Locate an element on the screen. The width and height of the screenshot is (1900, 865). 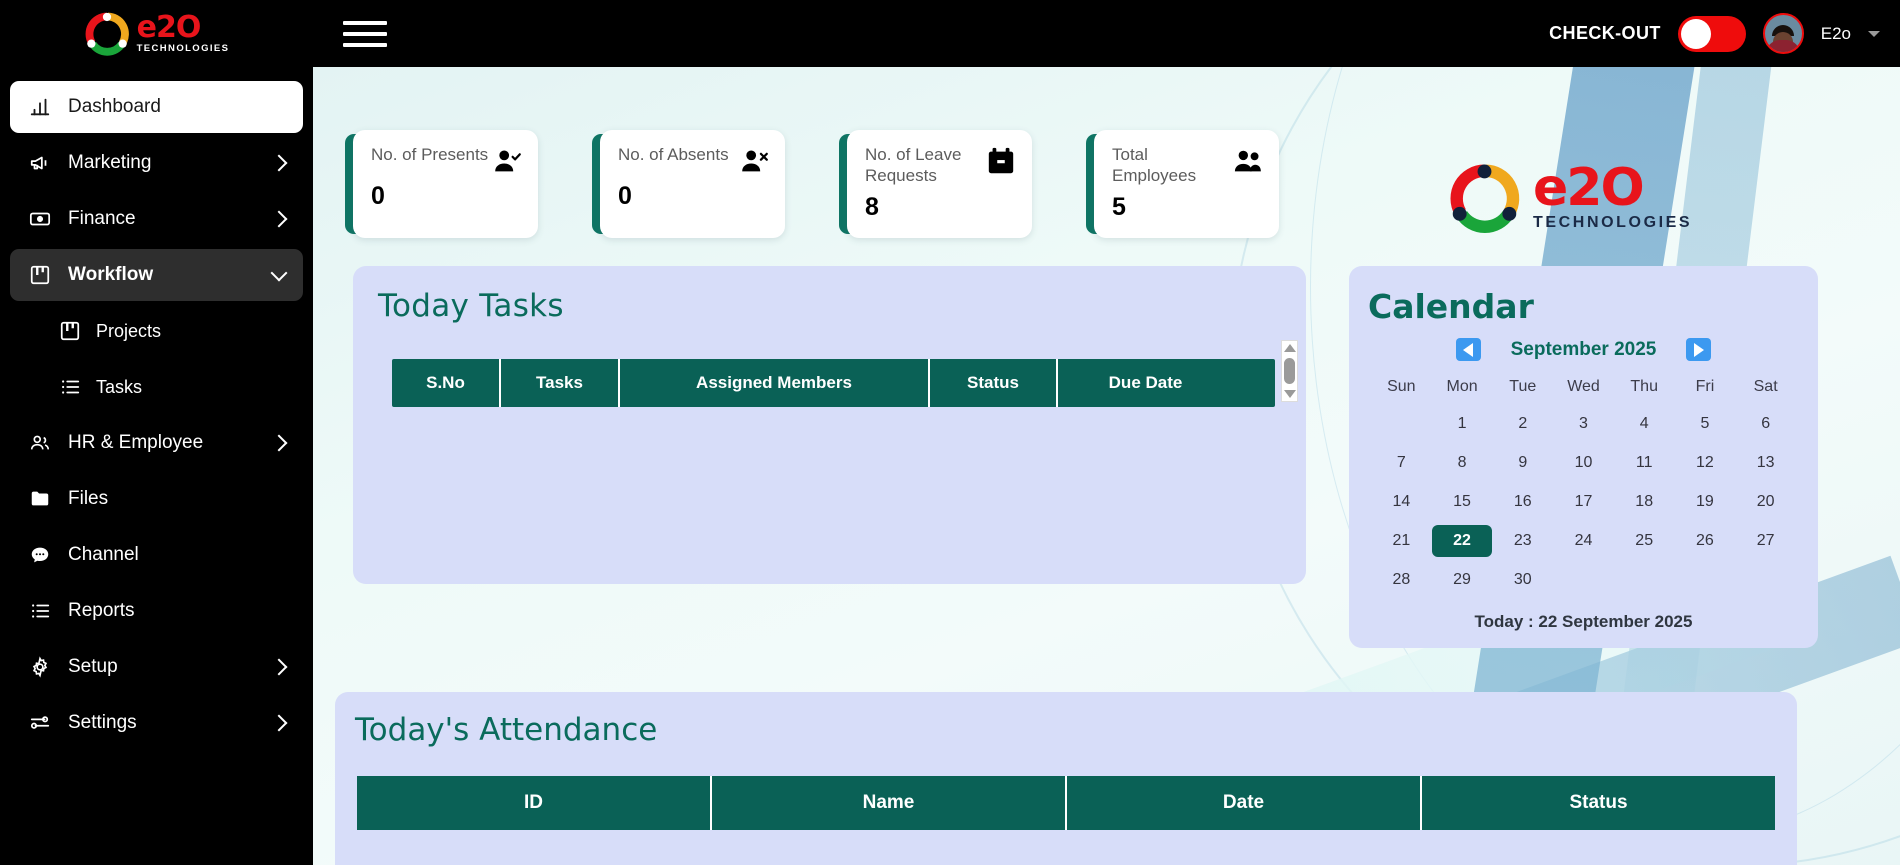
avatar is located at coordinates (1783, 33).